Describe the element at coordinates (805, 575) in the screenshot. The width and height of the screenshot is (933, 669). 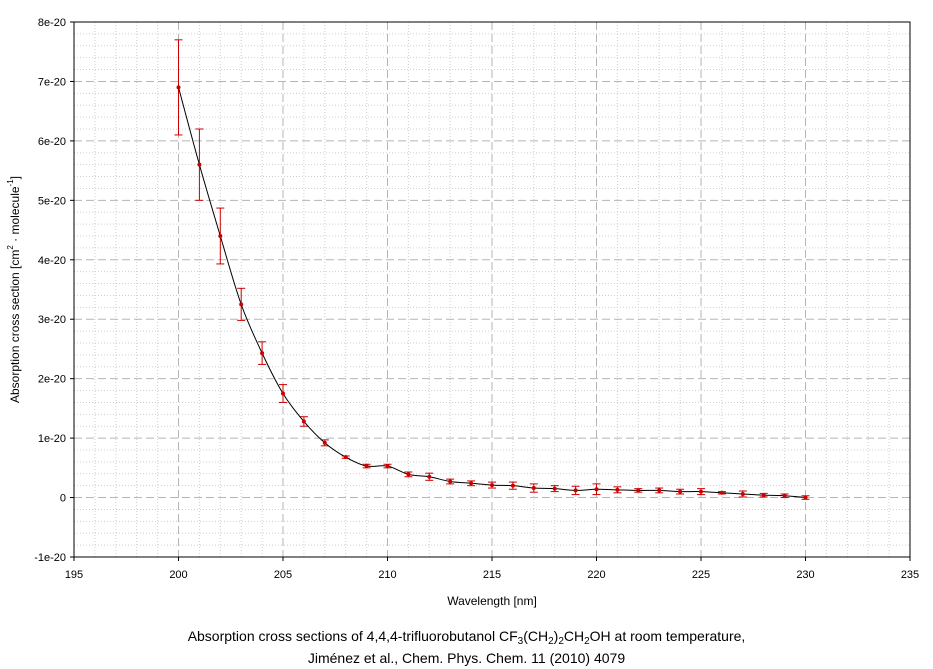
I see `x-tick-label: 230` at that location.